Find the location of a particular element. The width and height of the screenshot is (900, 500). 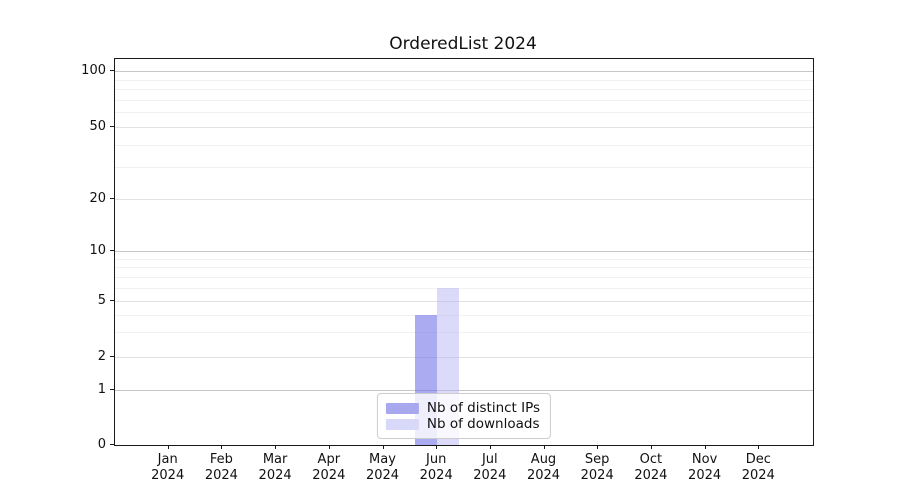

legend-label: Nb of distinct IPs is located at coordinates (483, 408).